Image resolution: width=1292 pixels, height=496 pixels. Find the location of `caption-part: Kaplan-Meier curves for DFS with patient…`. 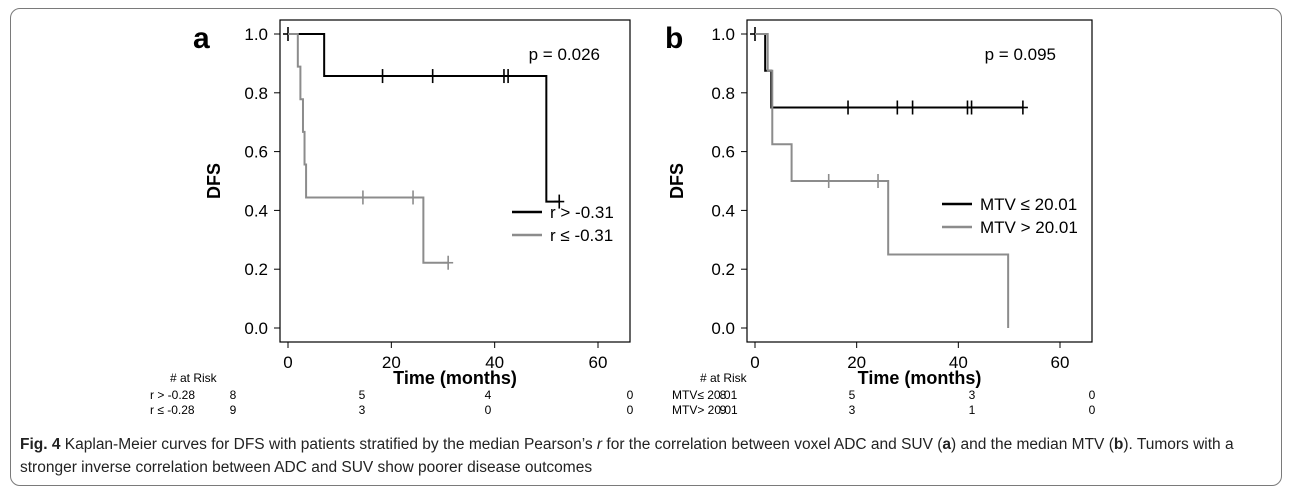

caption-part: Kaplan-Meier curves for DFS with patient… is located at coordinates (328, 444).